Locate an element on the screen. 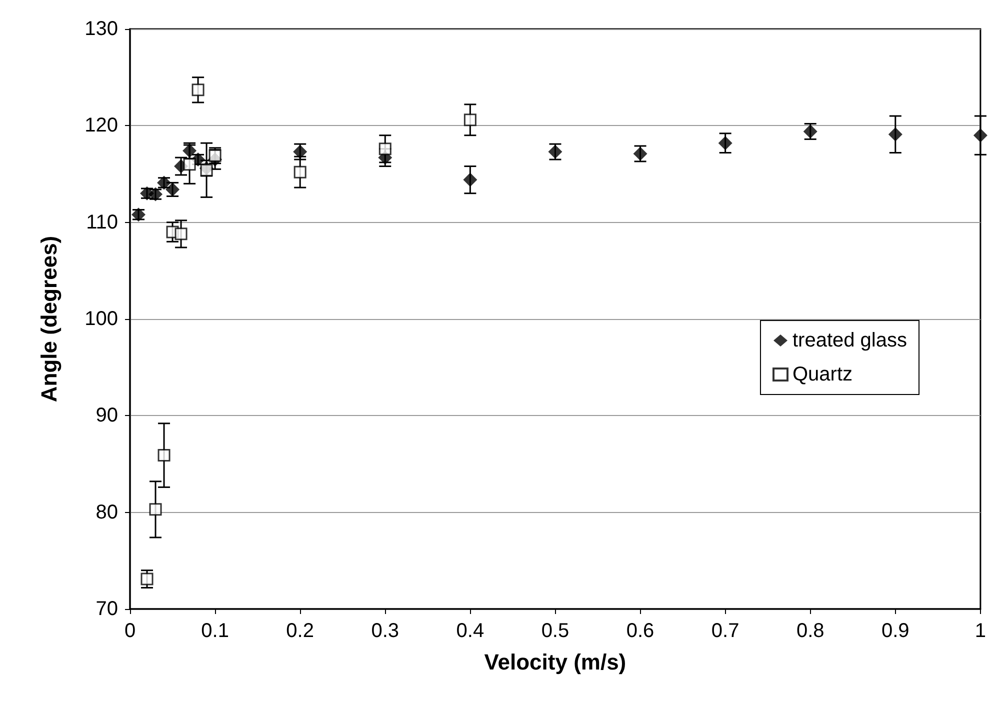  x-tick-label: 1 is located at coordinates (980, 631).